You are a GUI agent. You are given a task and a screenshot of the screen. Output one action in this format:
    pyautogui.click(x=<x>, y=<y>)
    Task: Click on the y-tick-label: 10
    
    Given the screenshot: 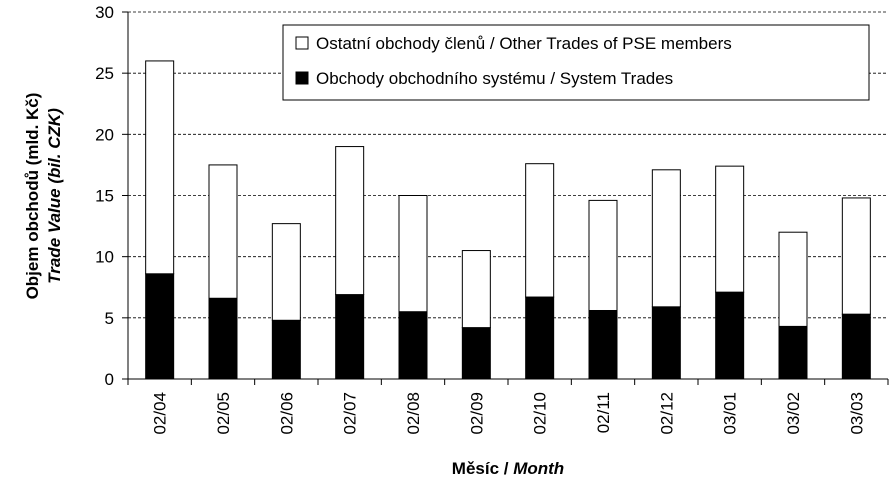 What is the action you would take?
    pyautogui.click(x=104, y=257)
    